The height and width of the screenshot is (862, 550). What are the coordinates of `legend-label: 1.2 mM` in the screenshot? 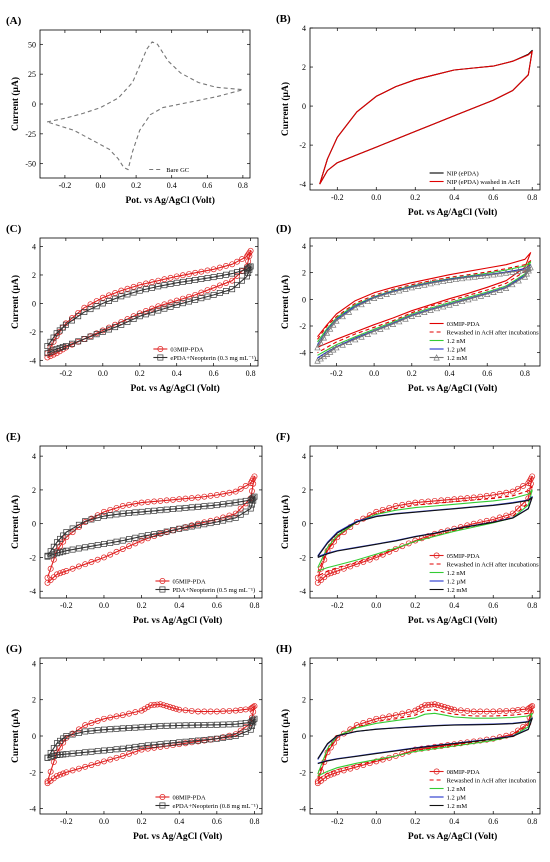 It's located at (457, 358).